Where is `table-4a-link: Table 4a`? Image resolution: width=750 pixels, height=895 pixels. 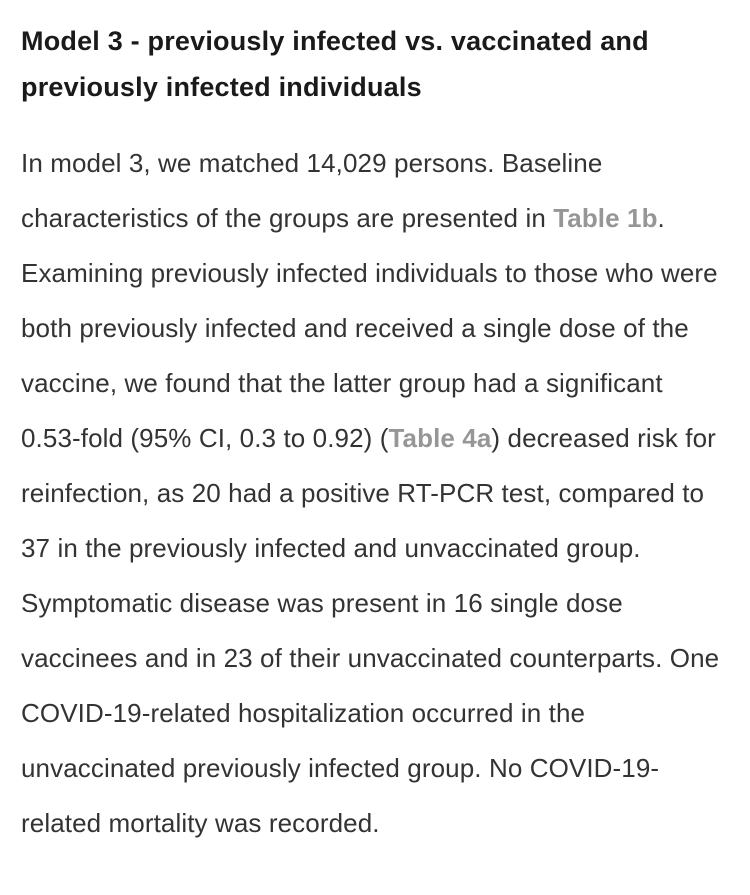
table-4a-link: Table 4a is located at coordinates (440, 438).